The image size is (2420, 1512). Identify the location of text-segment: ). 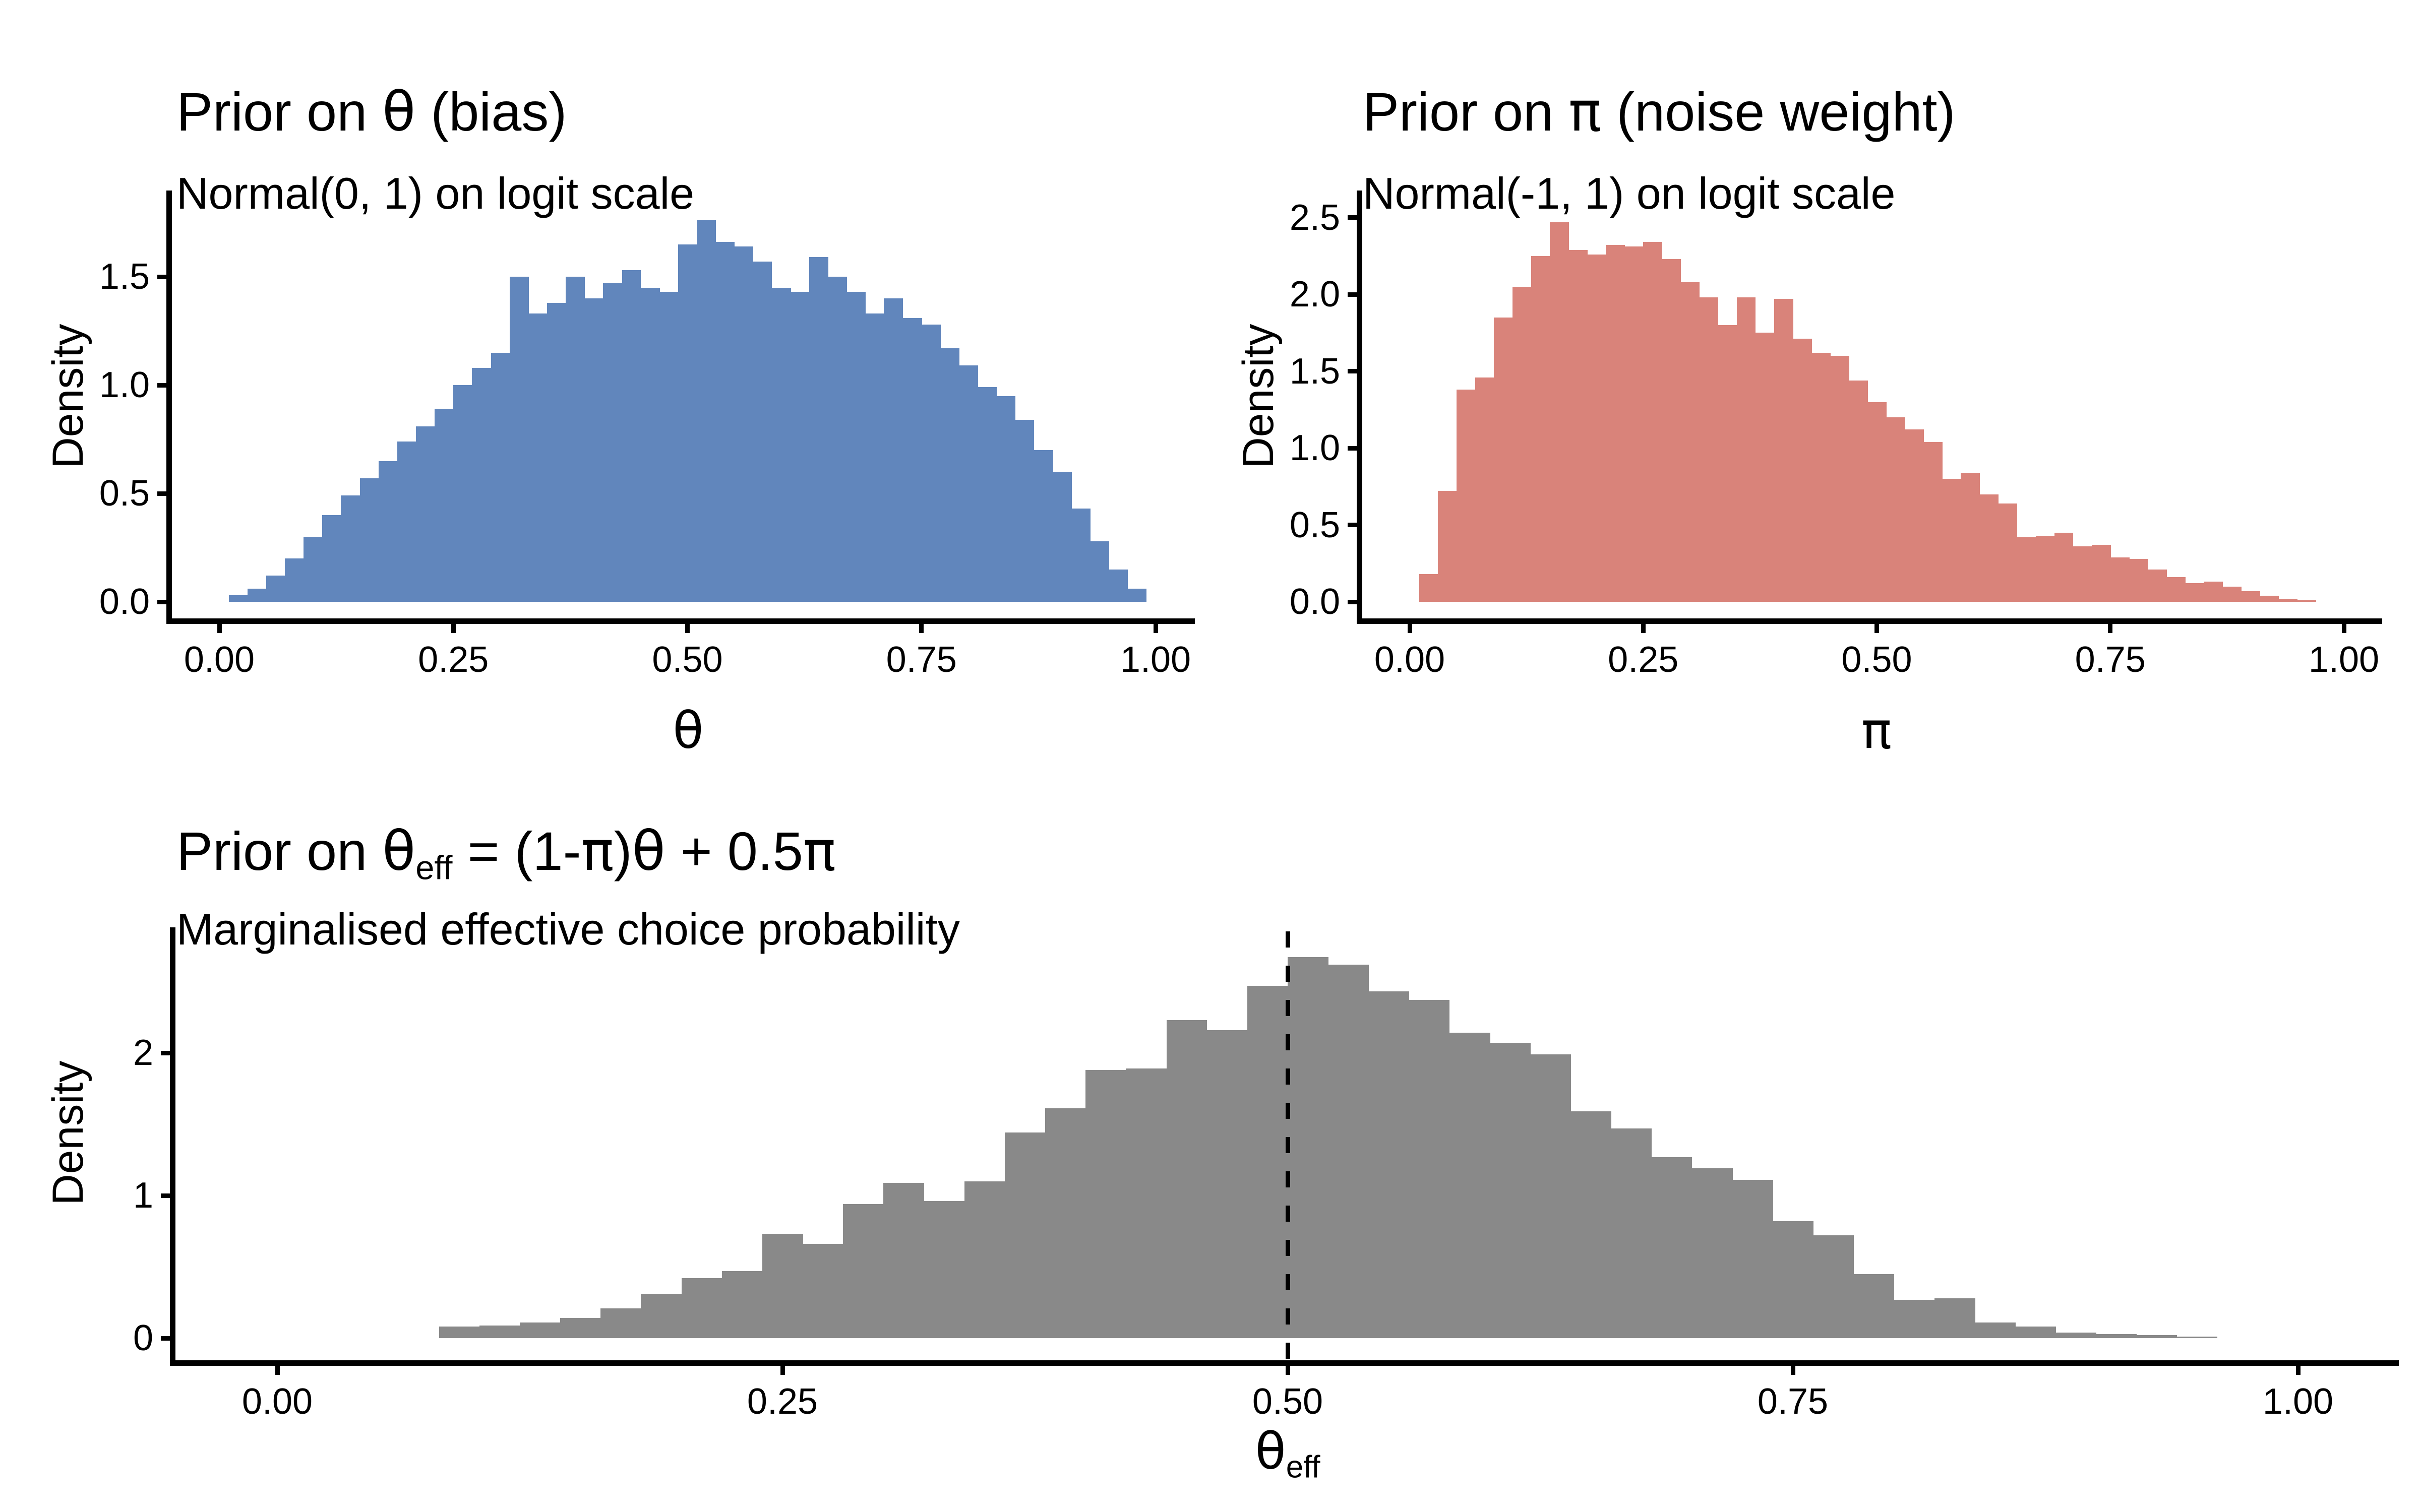
(623, 850).